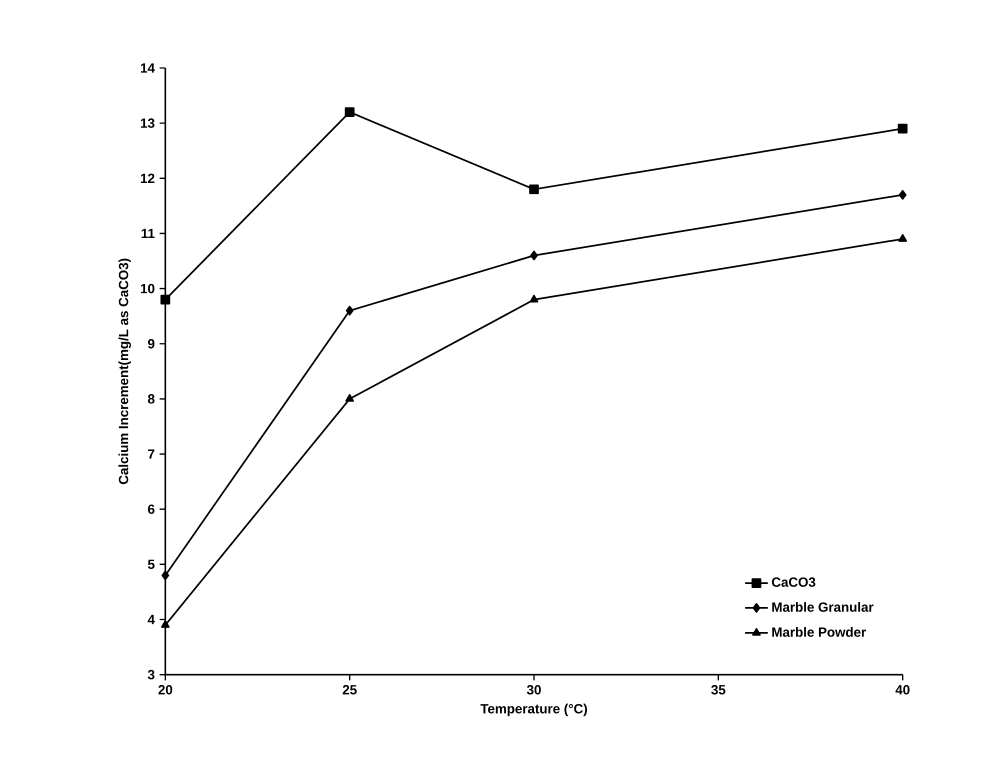 The height and width of the screenshot is (763, 988). I want to click on x-tick-label: 20, so click(165, 690).